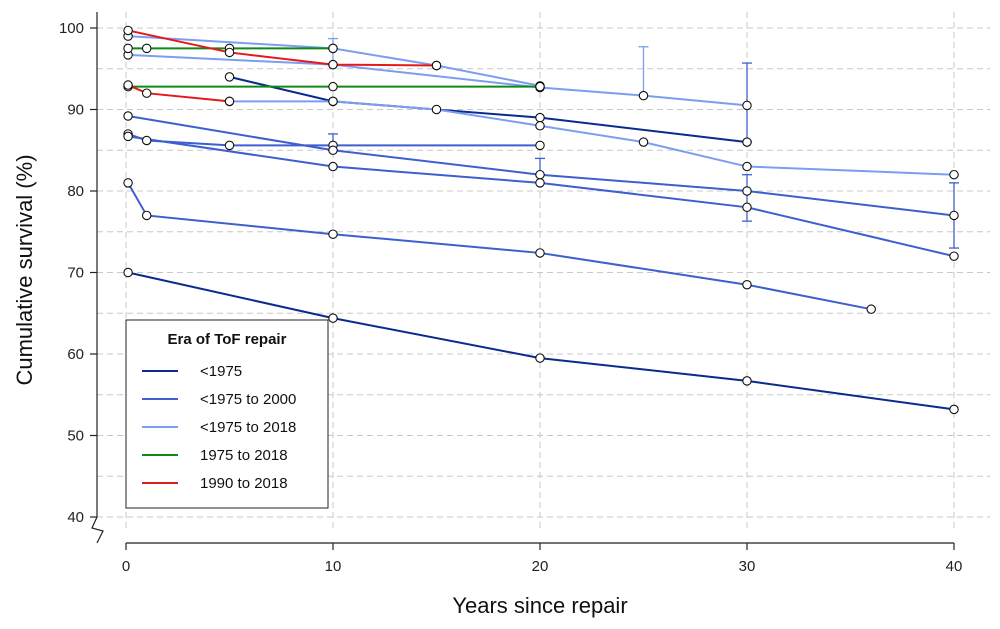  What do you see at coordinates (954, 566) in the screenshot?
I see `x-tick-label: 40` at bounding box center [954, 566].